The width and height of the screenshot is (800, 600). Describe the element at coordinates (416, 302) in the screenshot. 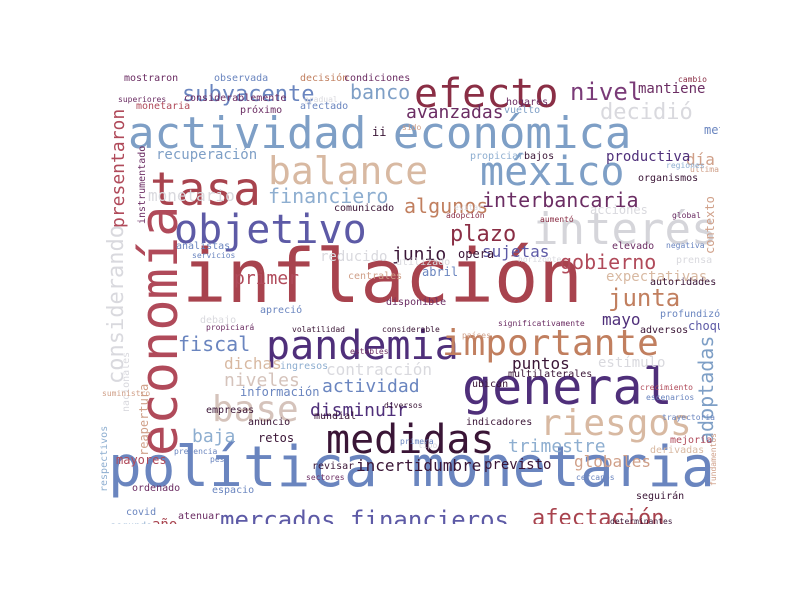

I see `word: disponible` at that location.